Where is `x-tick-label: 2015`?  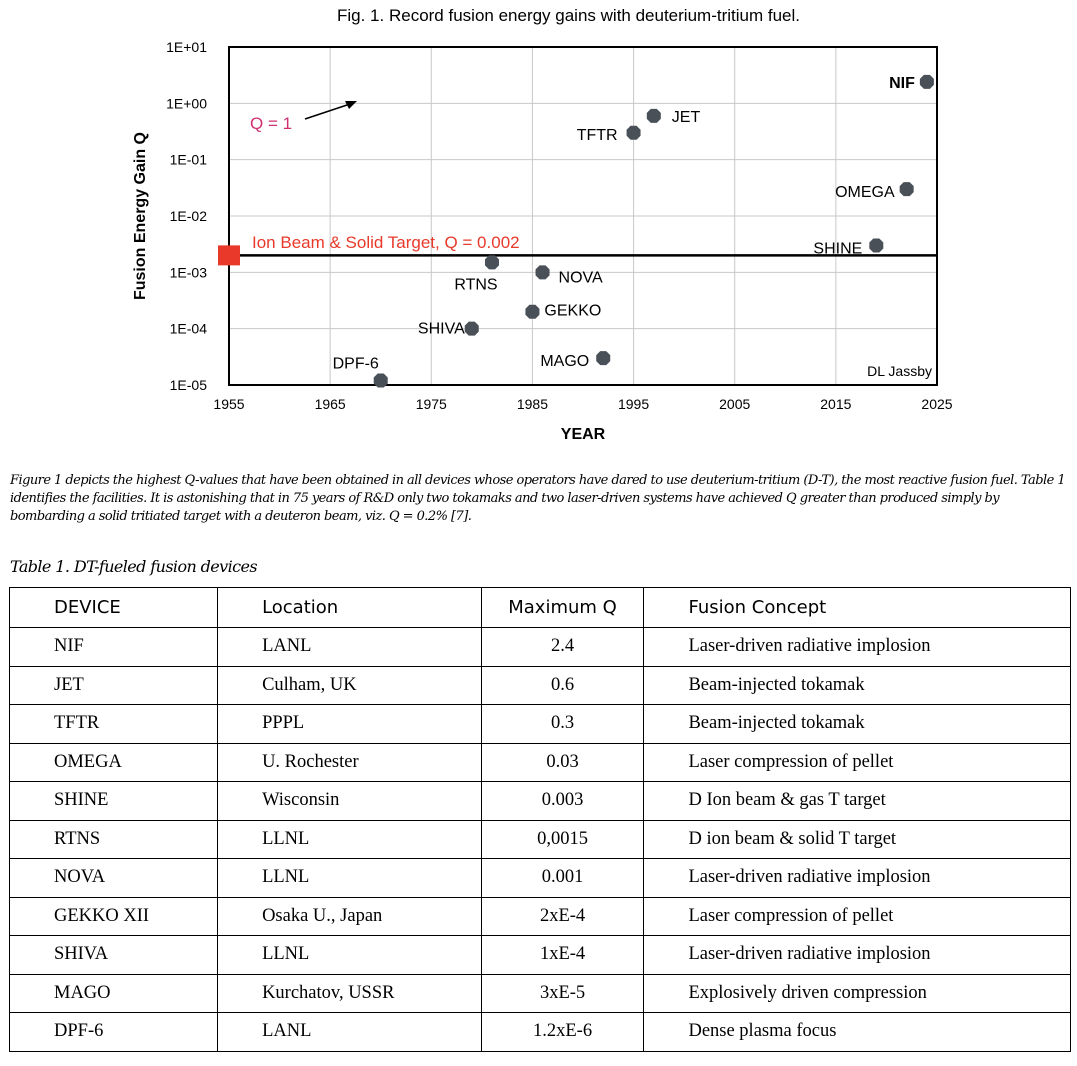 x-tick-label: 2015 is located at coordinates (835, 404).